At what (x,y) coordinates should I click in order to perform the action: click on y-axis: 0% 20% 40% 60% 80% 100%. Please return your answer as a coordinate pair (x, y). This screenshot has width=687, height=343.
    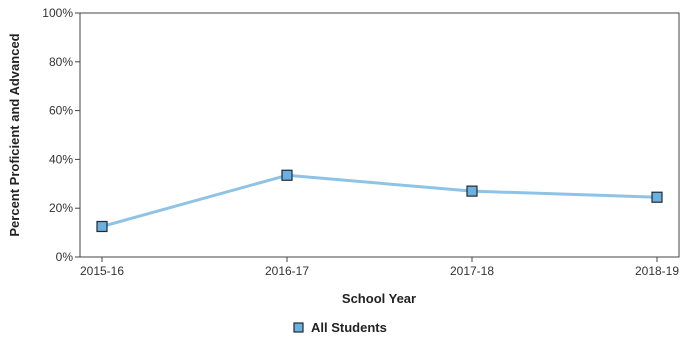
    Looking at the image, I should click on (61, 135).